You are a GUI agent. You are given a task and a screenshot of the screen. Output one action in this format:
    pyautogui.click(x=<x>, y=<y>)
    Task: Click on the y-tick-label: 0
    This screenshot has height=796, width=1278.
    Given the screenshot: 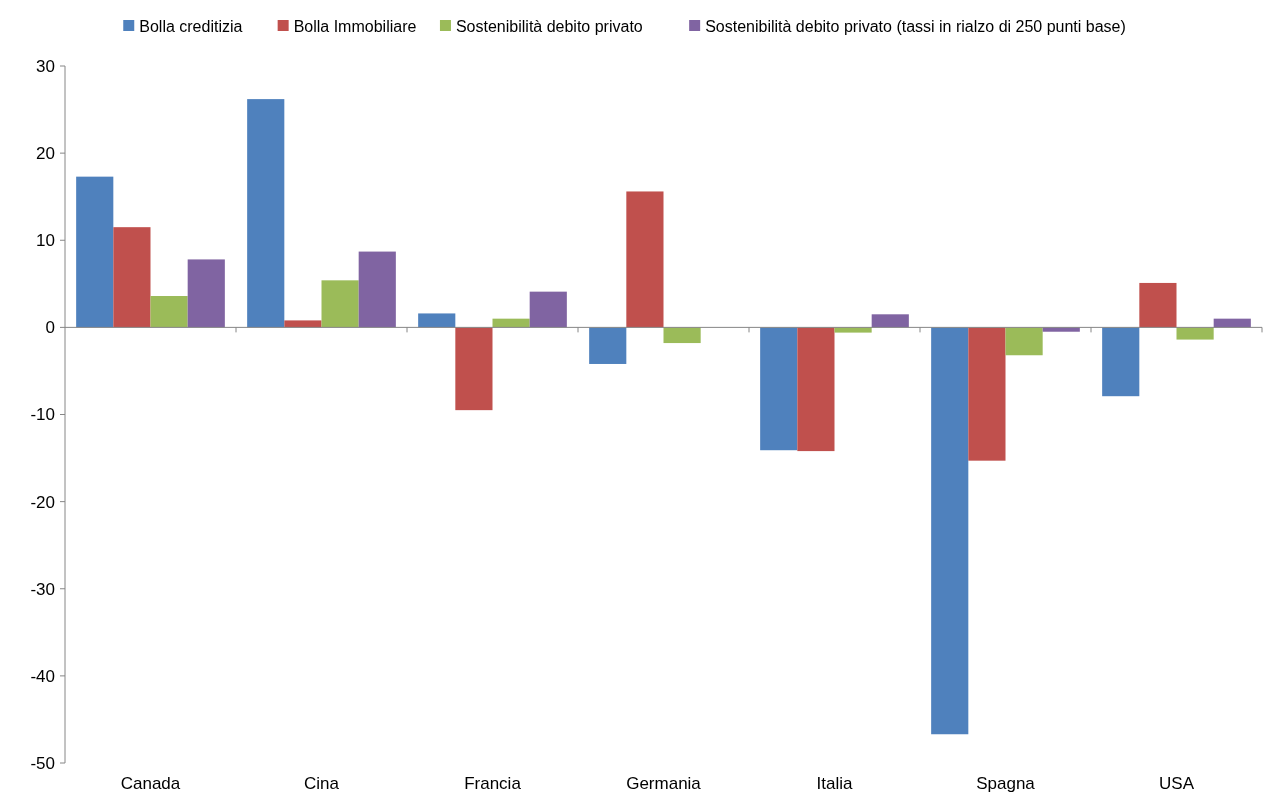 What is the action you would take?
    pyautogui.click(x=50, y=328)
    